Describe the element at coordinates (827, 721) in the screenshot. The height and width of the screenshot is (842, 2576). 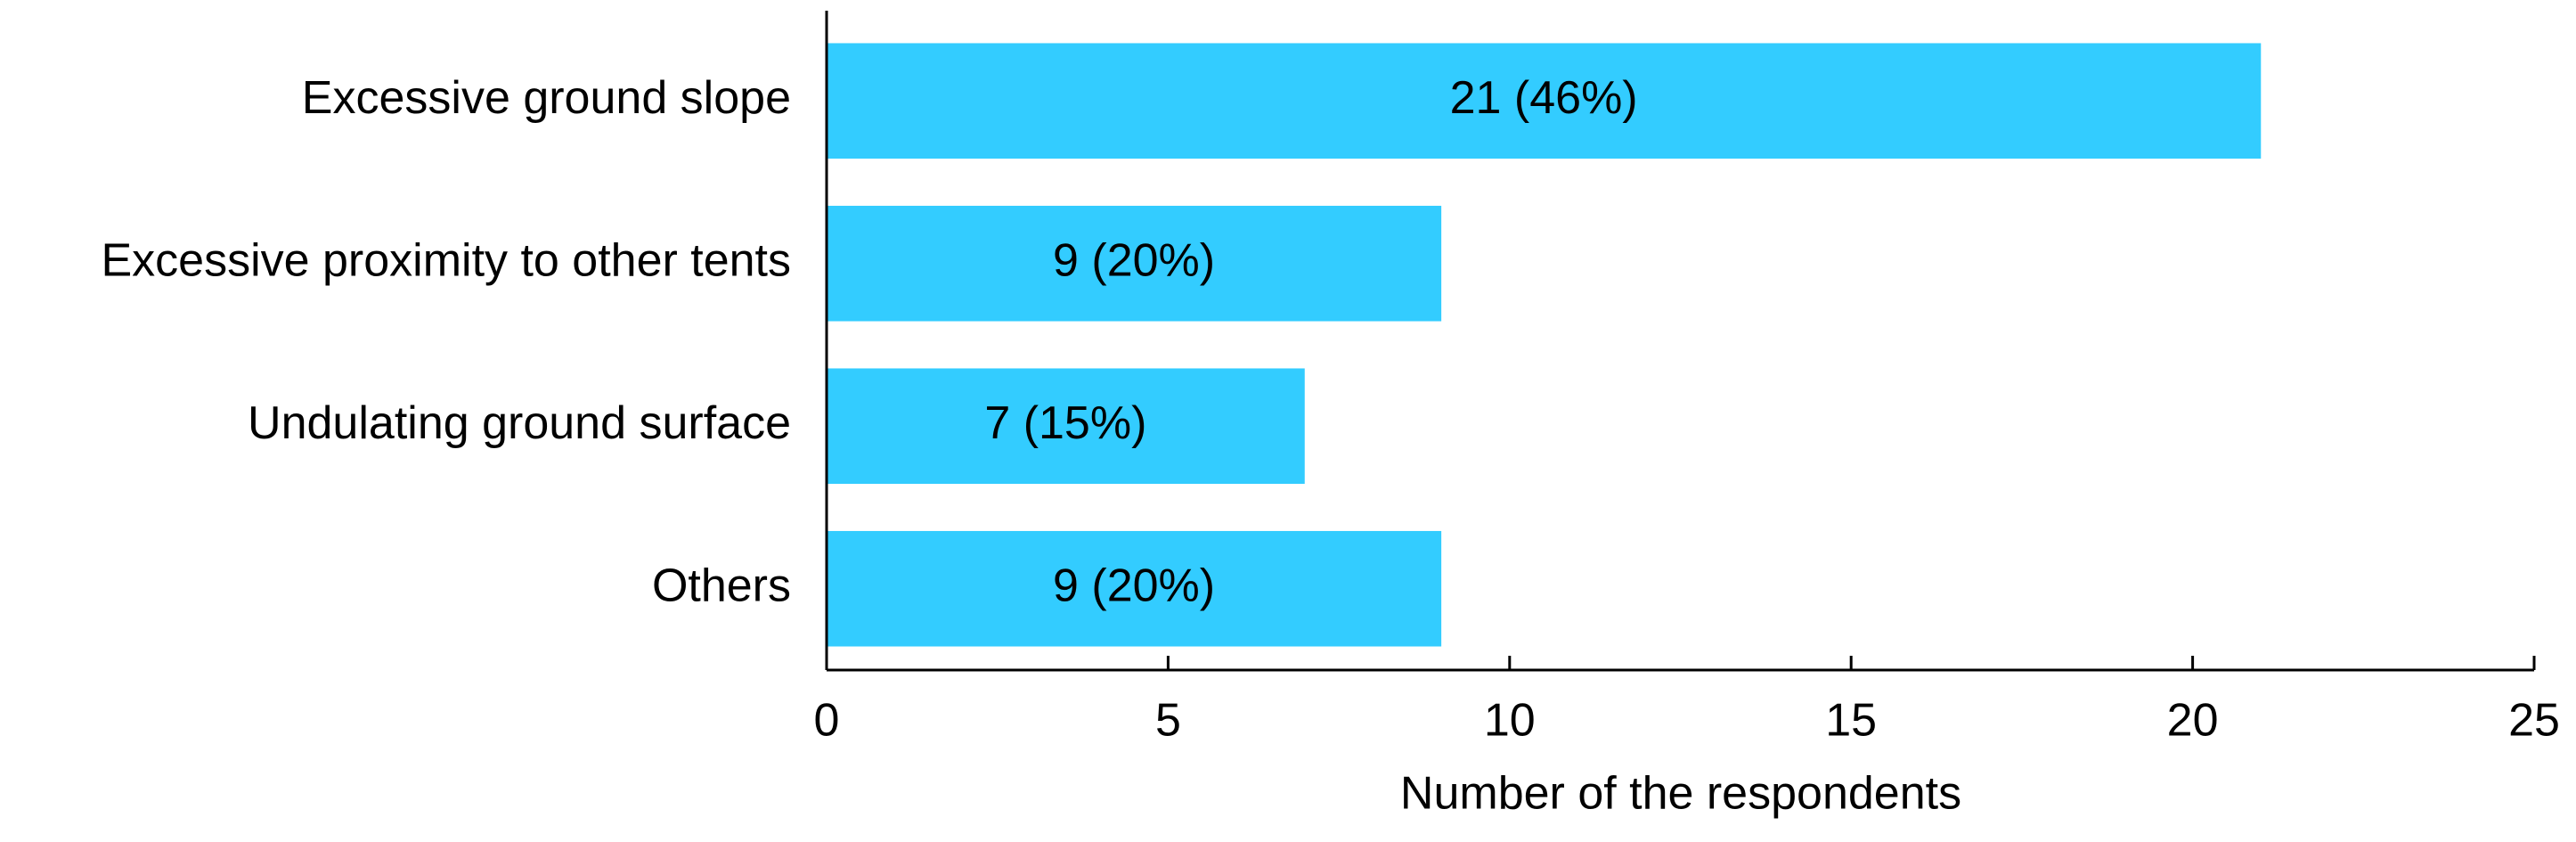
I see `x-tick-label: 0` at that location.